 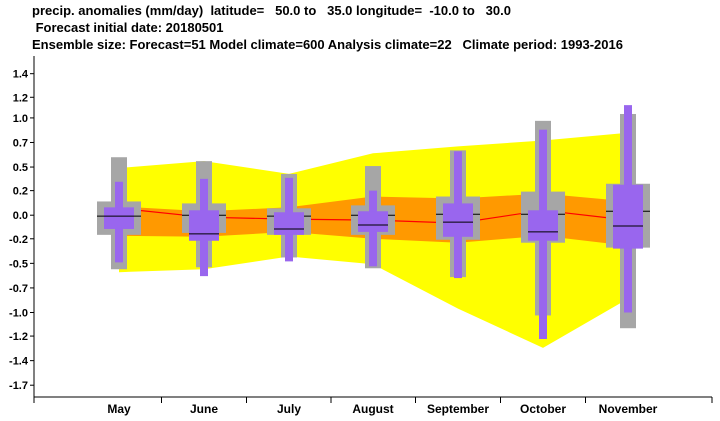 I want to click on y-tick-label: 1.2, so click(x=20, y=98).